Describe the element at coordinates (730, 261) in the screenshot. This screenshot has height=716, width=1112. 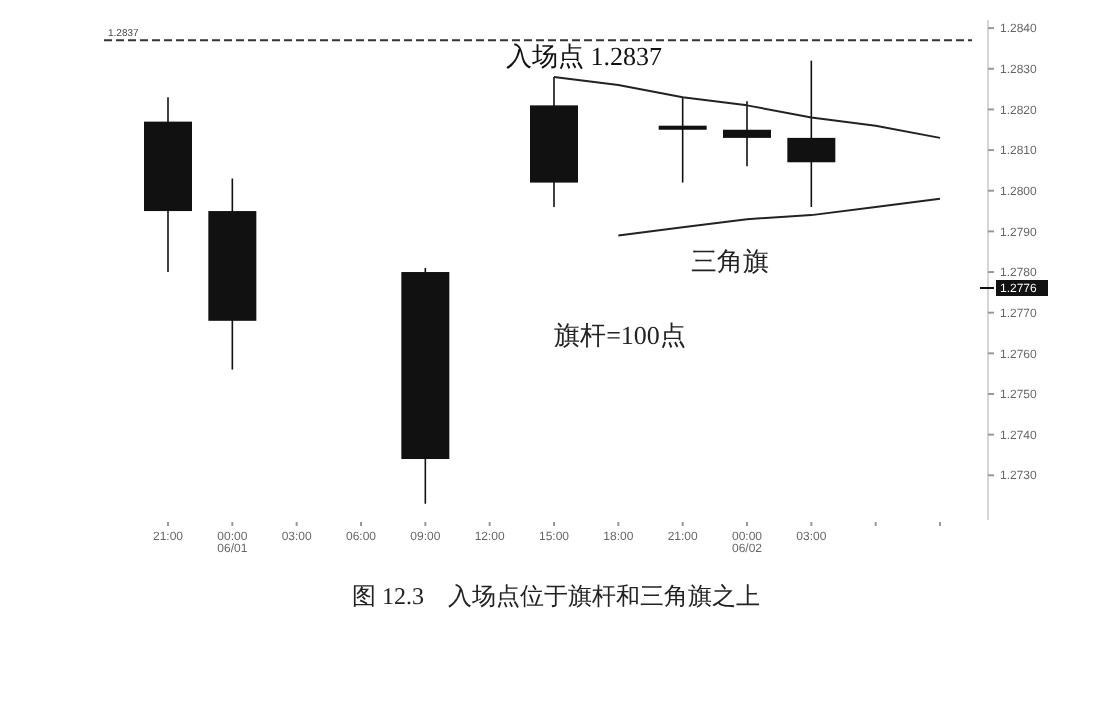
I see `annotation: 三角旗` at that location.